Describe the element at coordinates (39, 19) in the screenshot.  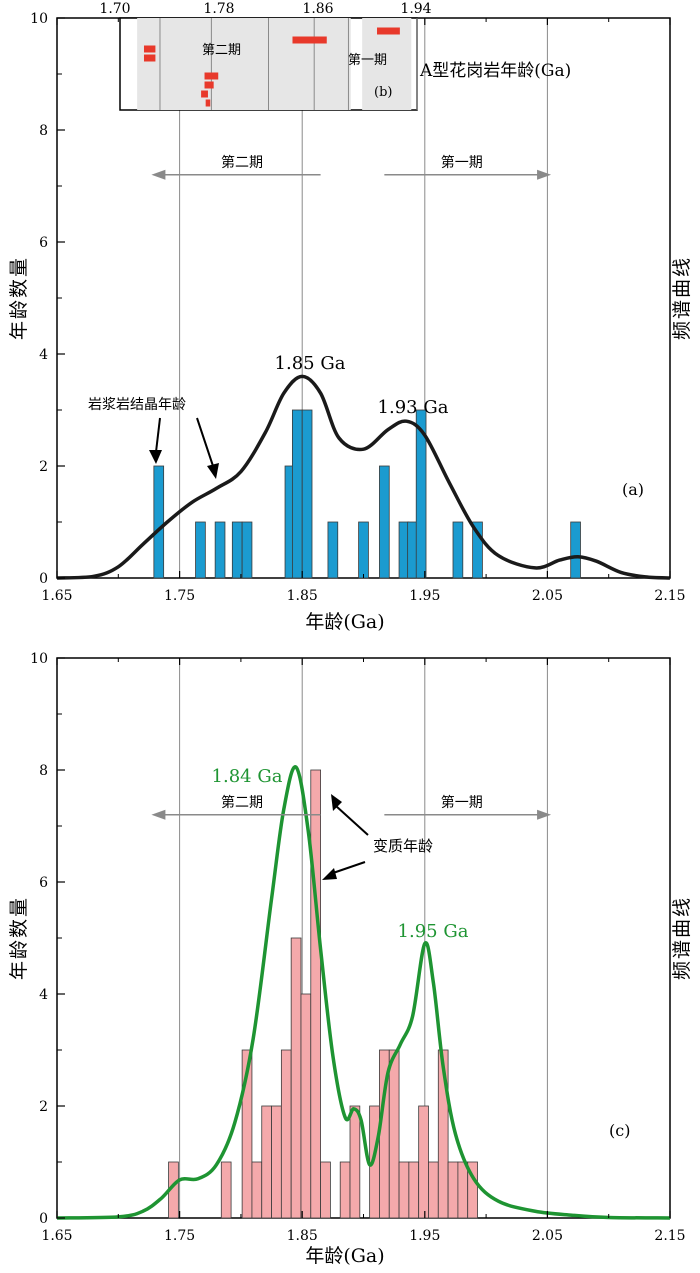
I see `y-tick-label: 10` at that location.